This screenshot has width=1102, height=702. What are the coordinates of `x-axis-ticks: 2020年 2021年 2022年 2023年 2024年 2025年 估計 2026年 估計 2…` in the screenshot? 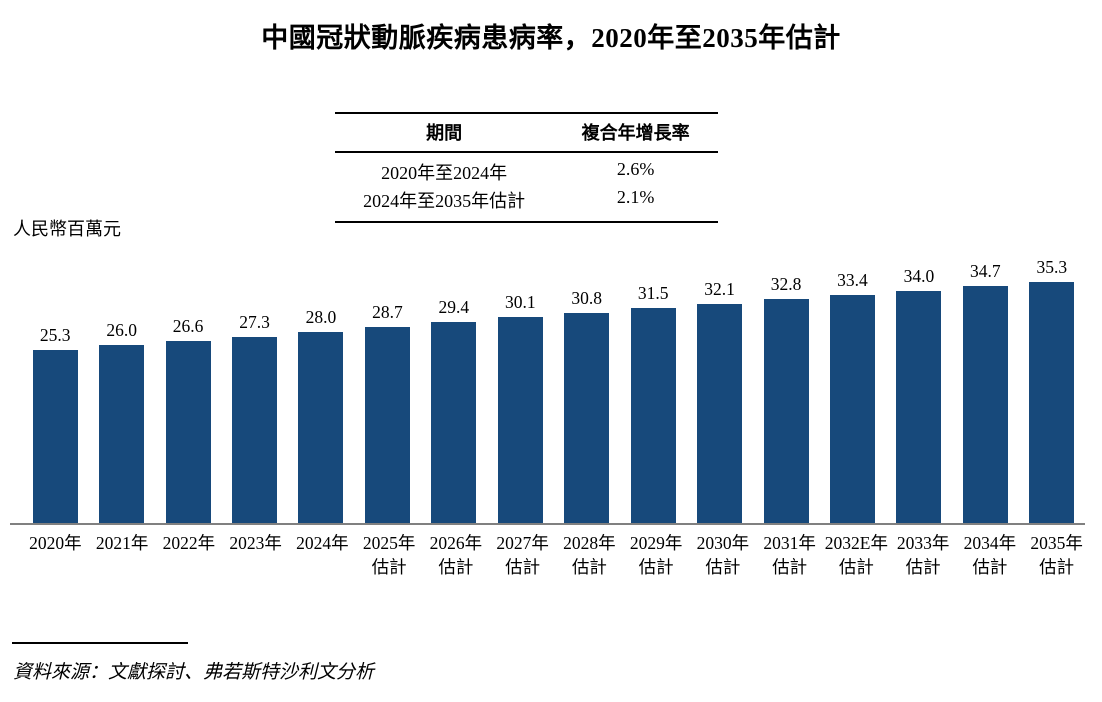 It's located at (550, 555).